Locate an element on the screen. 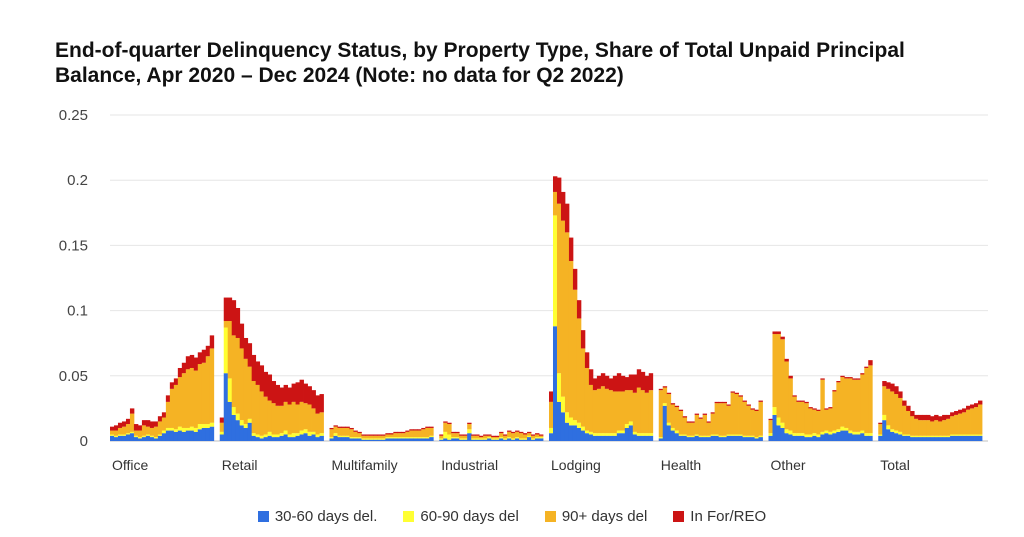 The height and width of the screenshot is (537, 1024). legend-swatch is located at coordinates (550, 516).